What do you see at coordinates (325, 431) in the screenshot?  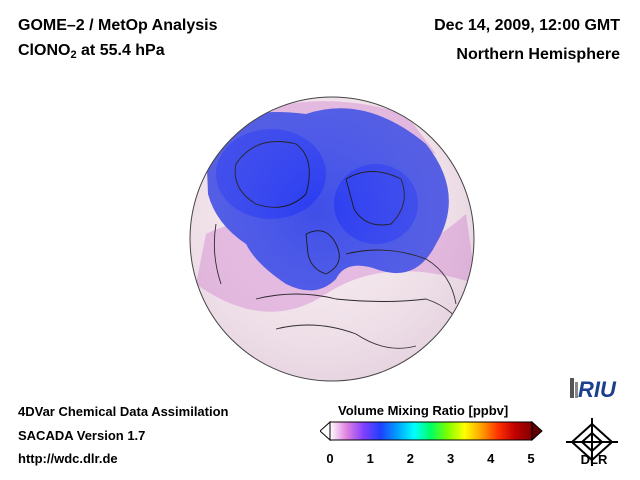 I see `colorbar-low-arrow` at bounding box center [325, 431].